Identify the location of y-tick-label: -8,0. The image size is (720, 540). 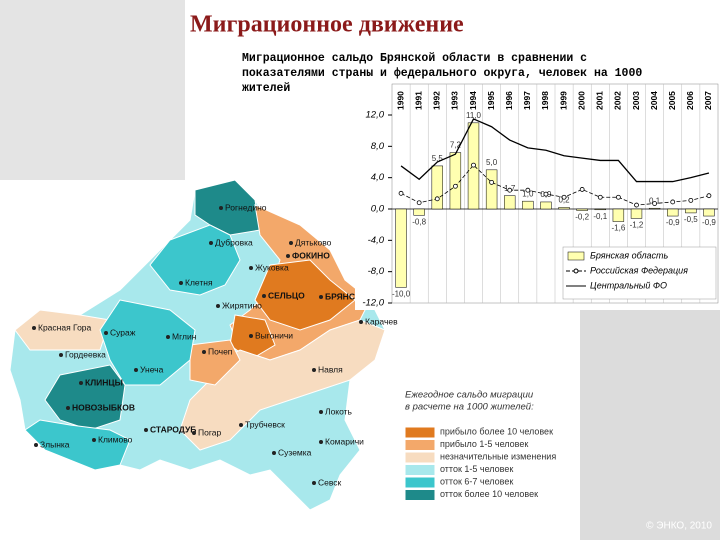
(376, 271).